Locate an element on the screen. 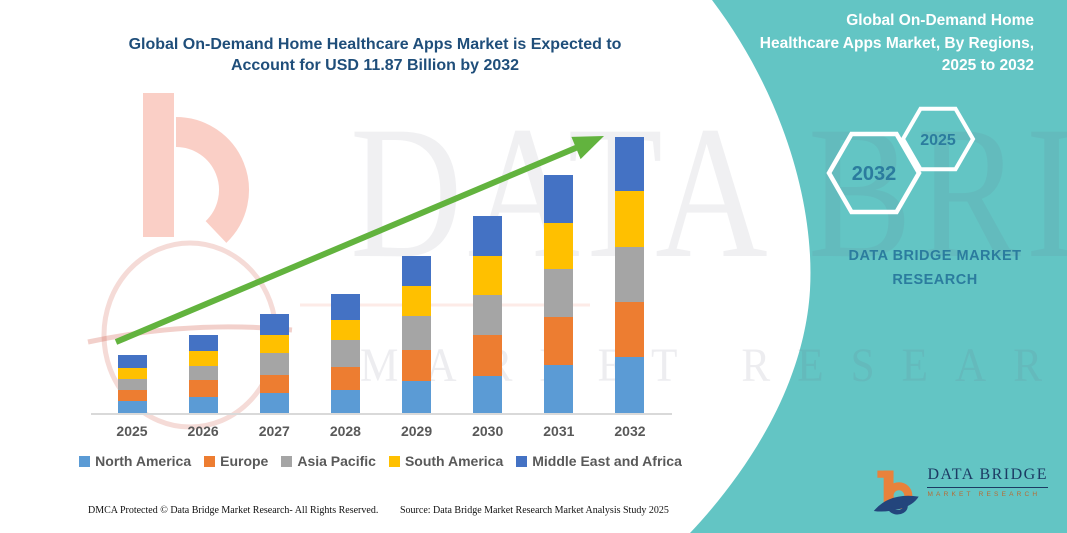  chart-title-line2: Account for USD 11.87 Billion by 2032 is located at coordinates (375, 65).